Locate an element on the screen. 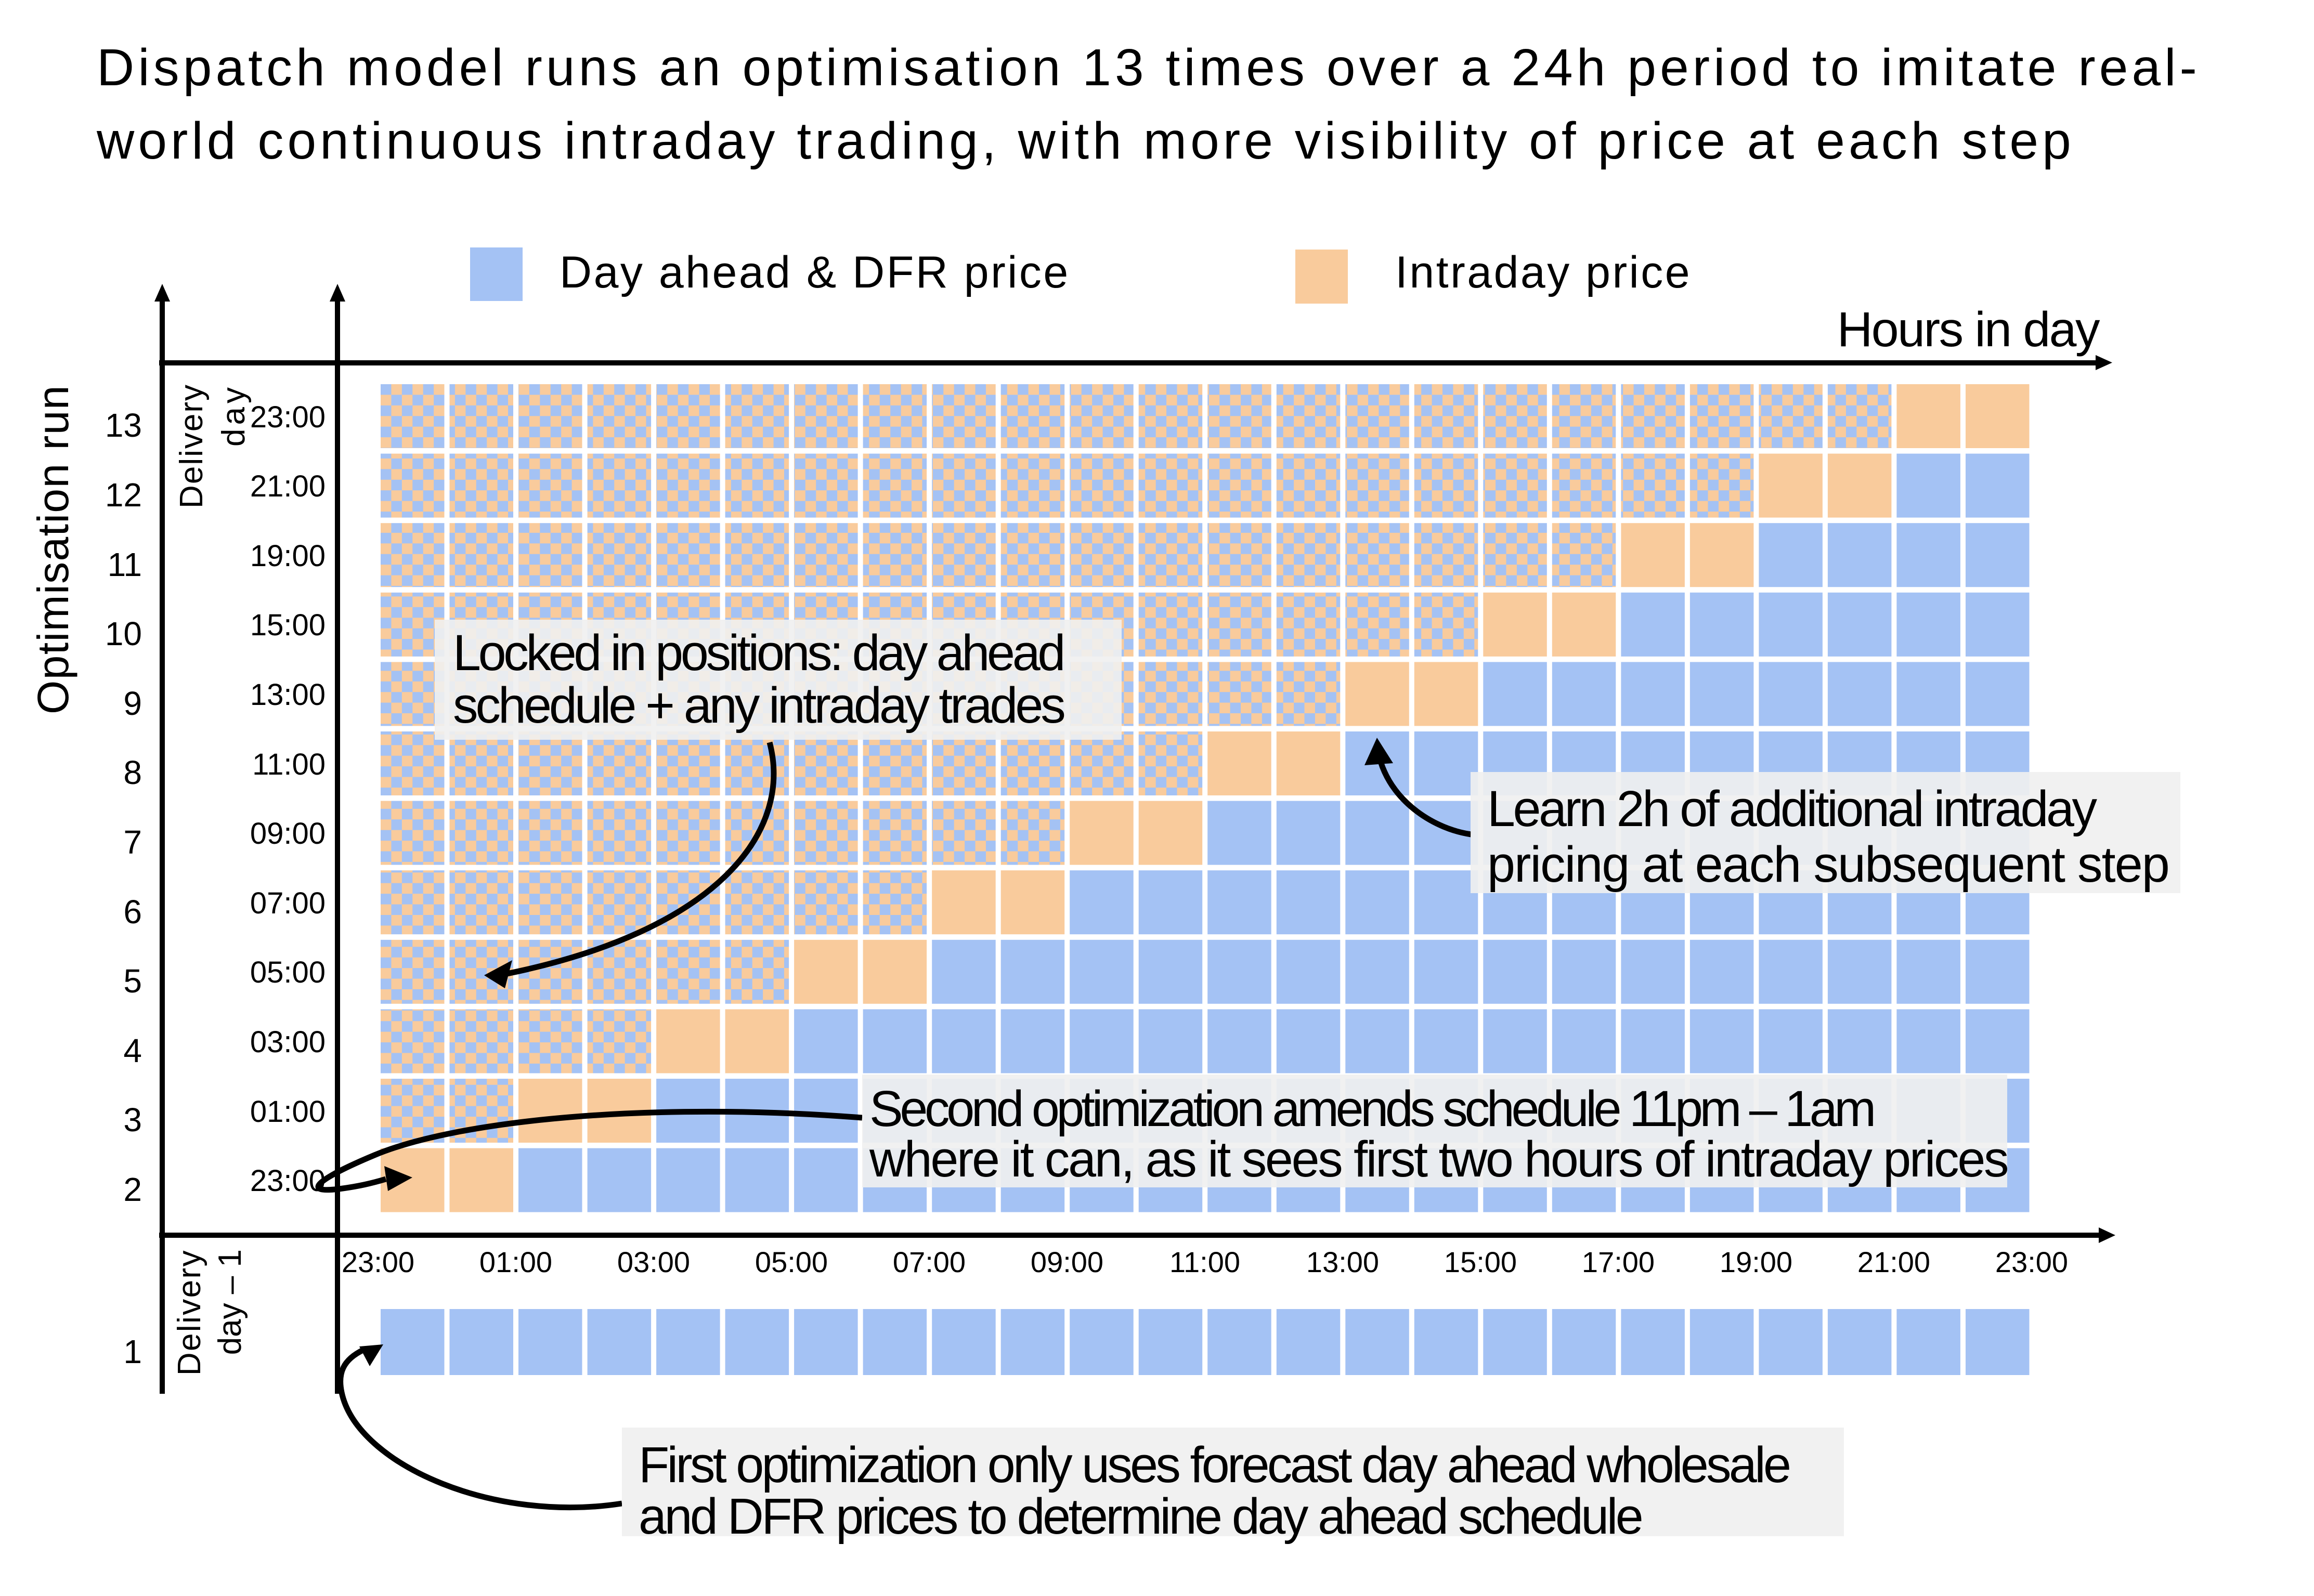 This screenshot has width=2314, height=1596. svg-text: Optimisation run is located at coordinates (53, 550).